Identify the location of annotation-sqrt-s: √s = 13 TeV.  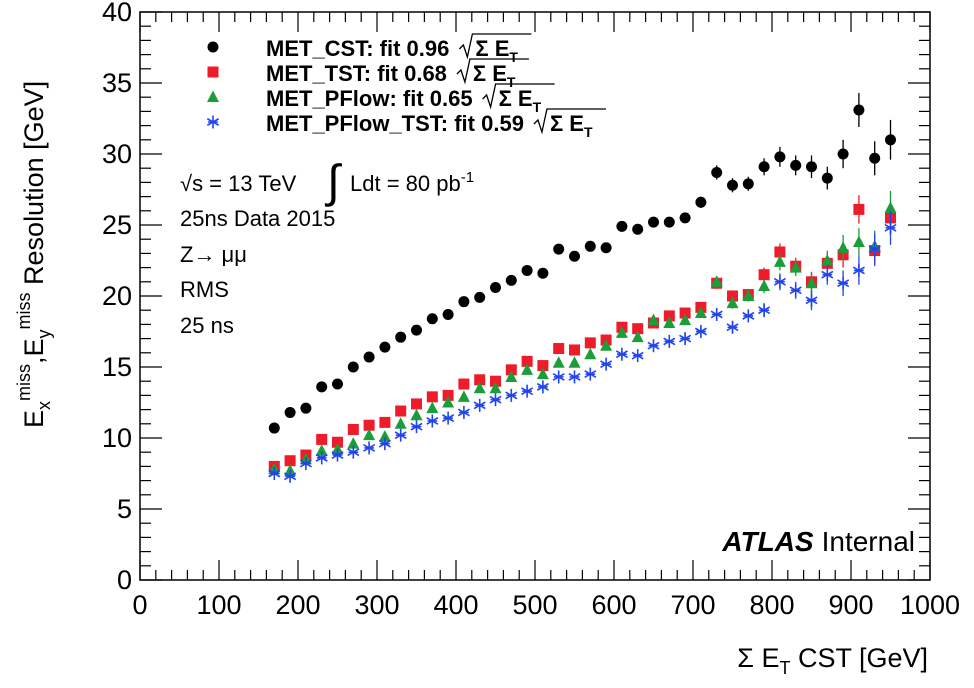
(238, 183).